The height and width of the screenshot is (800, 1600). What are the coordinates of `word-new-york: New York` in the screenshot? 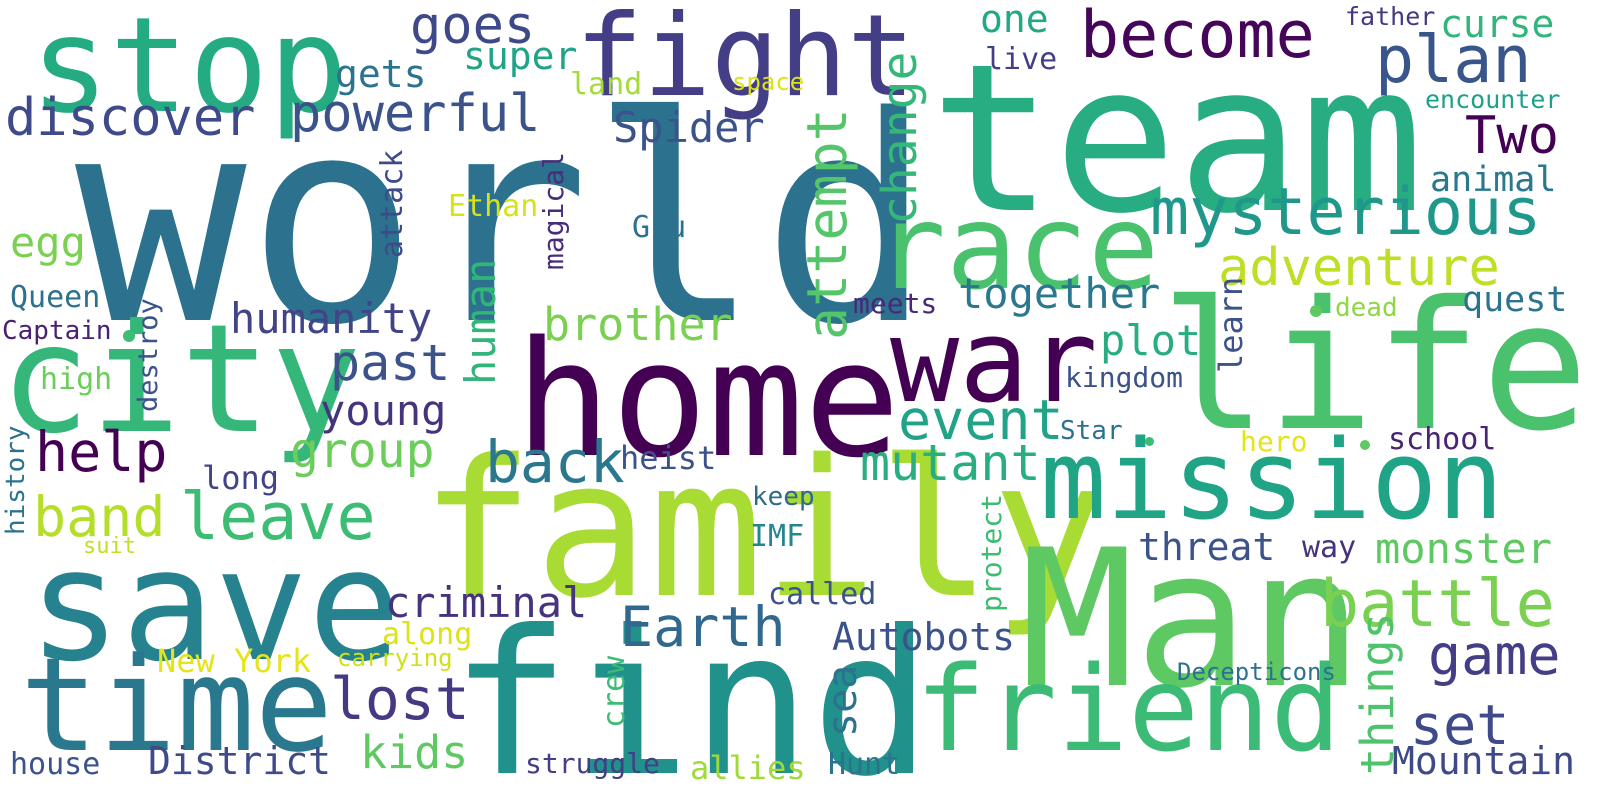 It's located at (234, 661).